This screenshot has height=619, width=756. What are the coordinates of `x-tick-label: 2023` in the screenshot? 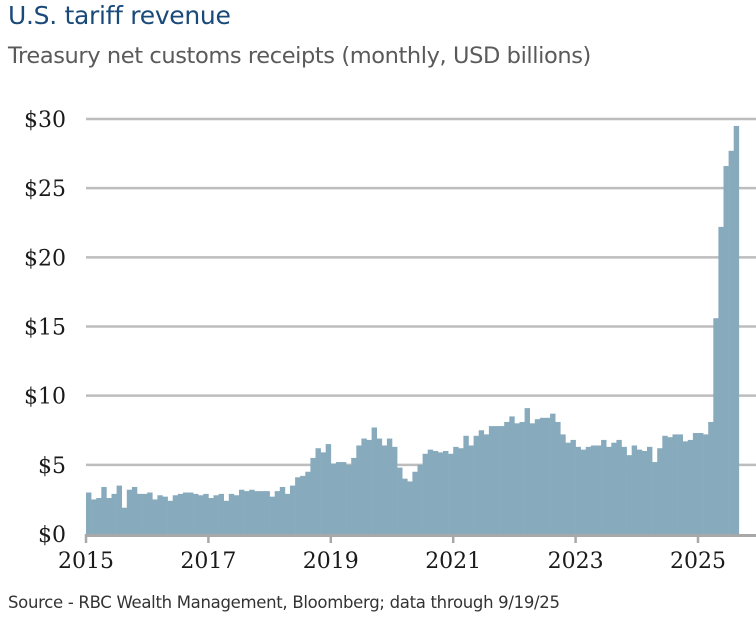 It's located at (576, 561).